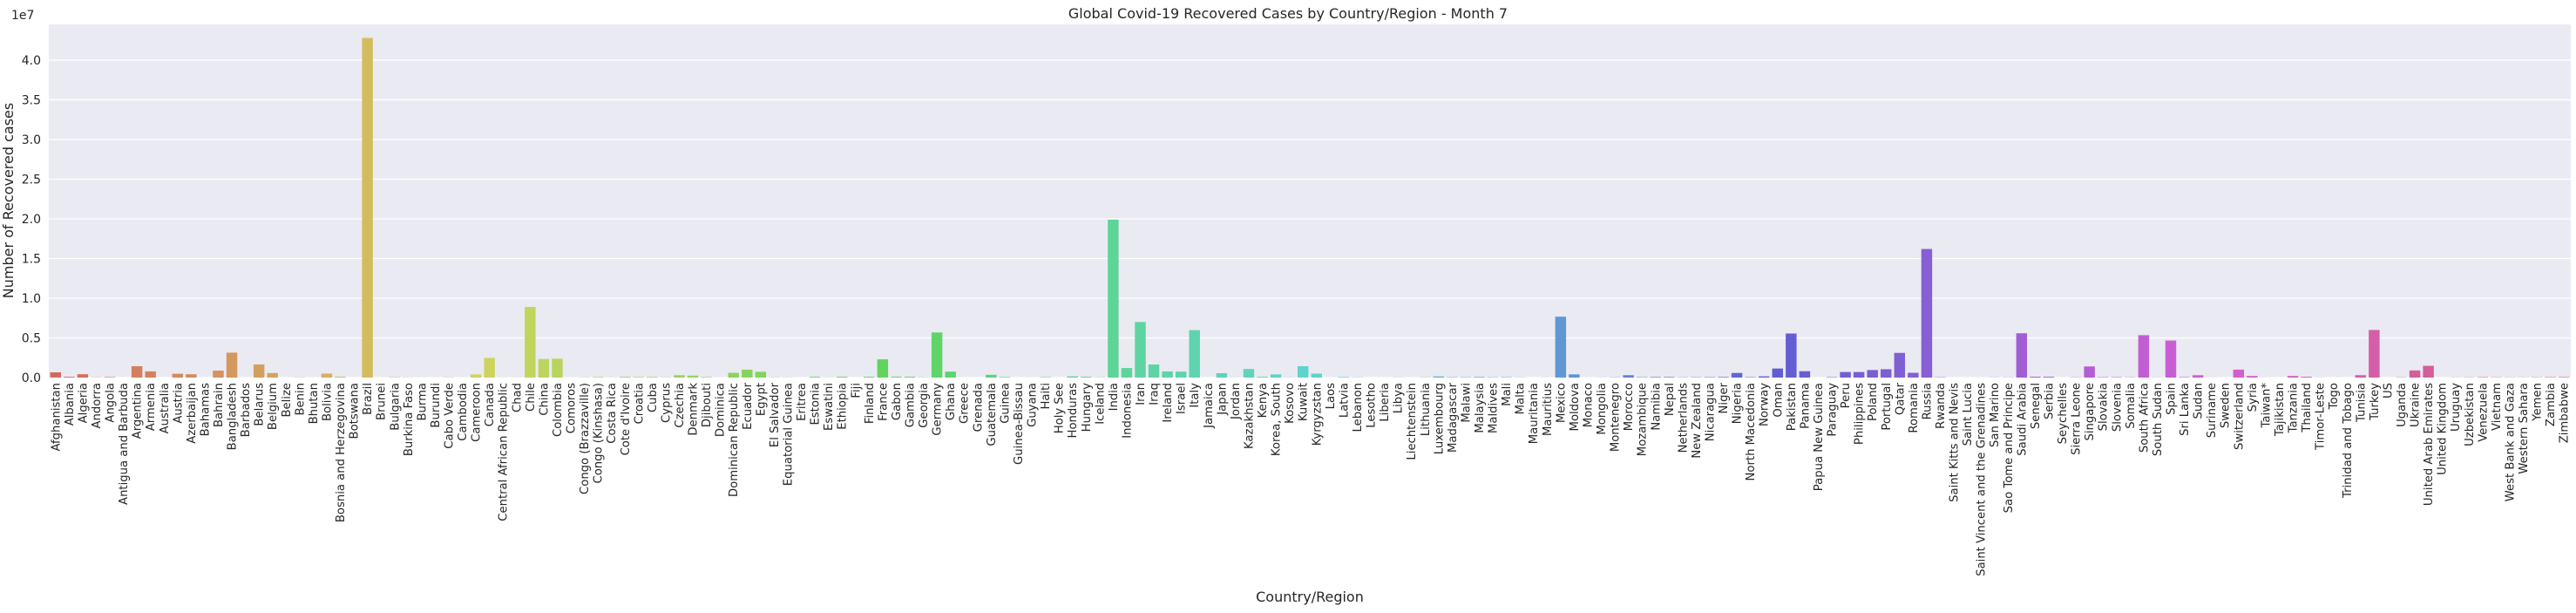 This screenshot has width=2576, height=613. Describe the element at coordinates (328, 402) in the screenshot. I see `x-tick-label: Bolivia` at that location.